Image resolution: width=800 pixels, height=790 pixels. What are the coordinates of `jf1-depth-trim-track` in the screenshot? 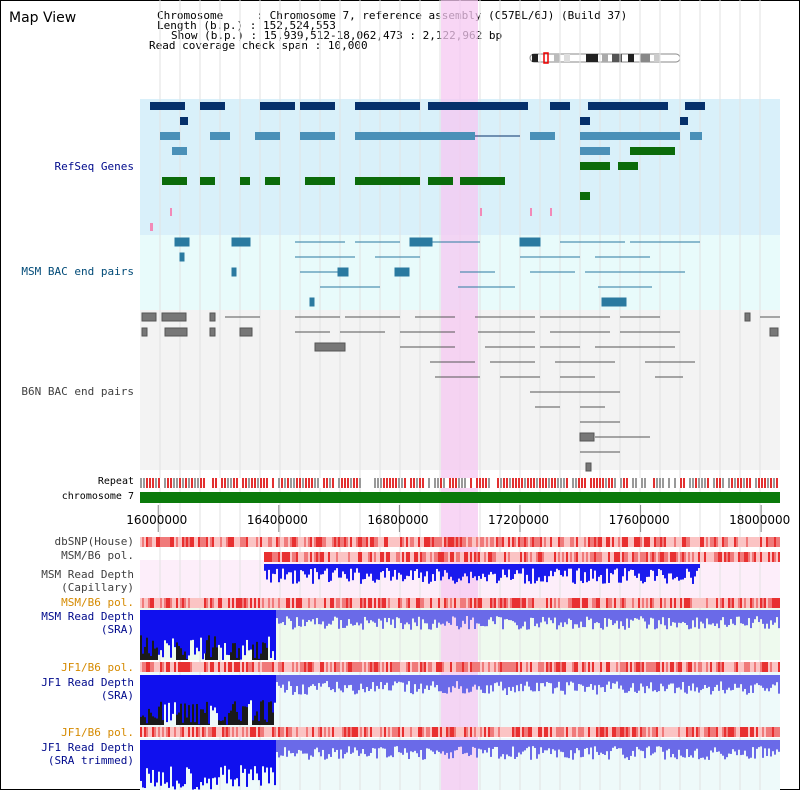 It's located at (460, 765).